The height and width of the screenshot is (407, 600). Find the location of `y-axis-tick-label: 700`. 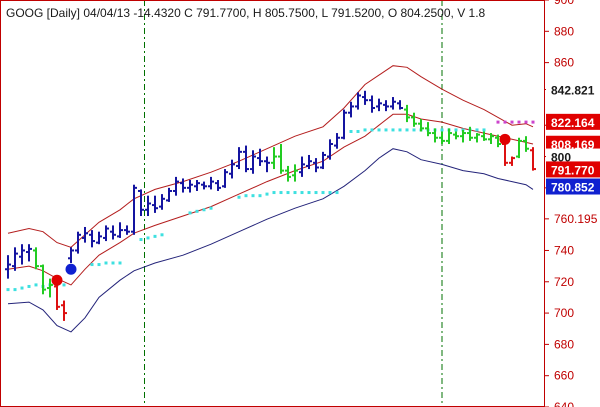

y-axis-tick-label: 700 is located at coordinates (564, 313).